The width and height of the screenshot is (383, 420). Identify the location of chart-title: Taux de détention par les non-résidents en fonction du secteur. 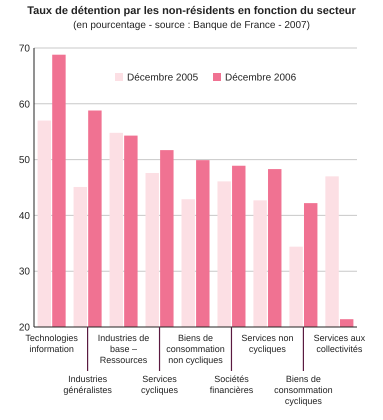
(192, 11).